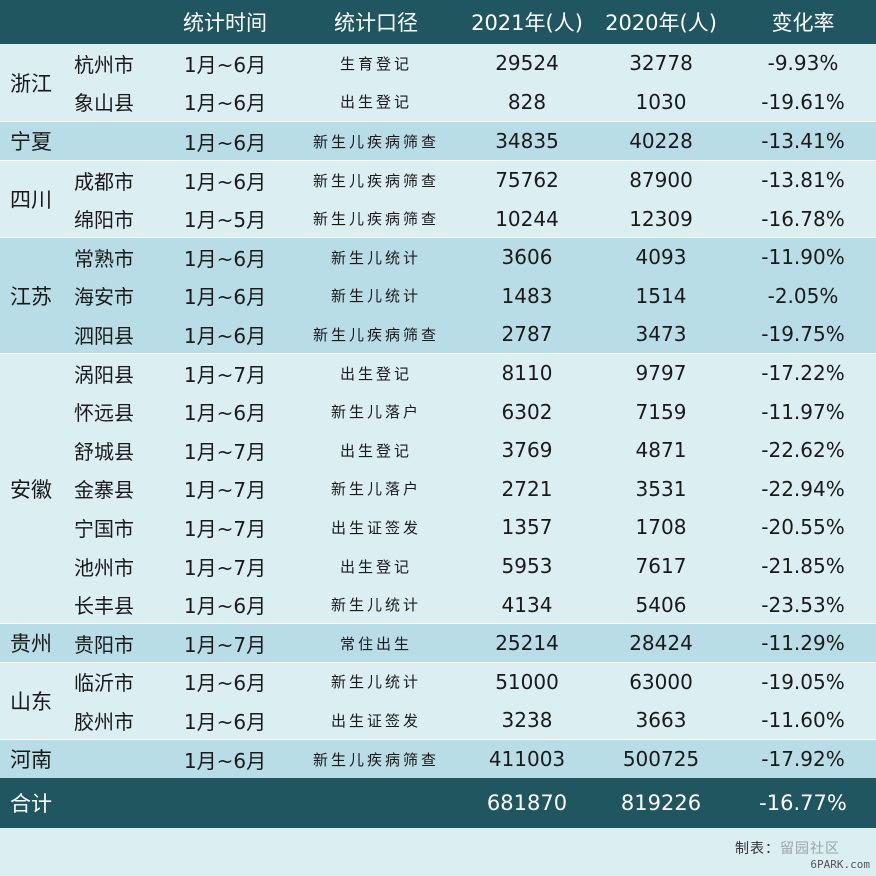  I want to click on province-group: 河南 1月~6月 新生儿疾病筛查 411003 500725 -17.92%, so click(438, 758).